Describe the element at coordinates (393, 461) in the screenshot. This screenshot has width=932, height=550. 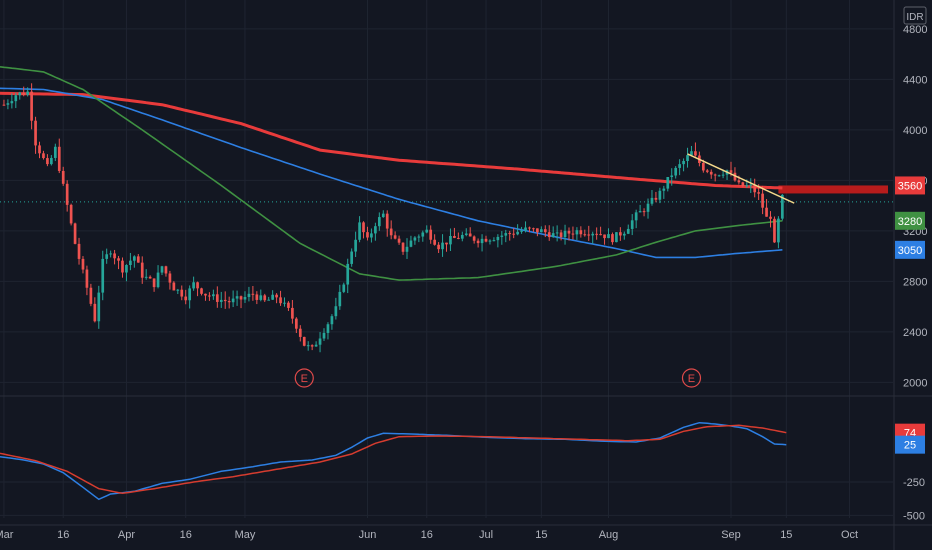
I see `oscillator-pane` at that location.